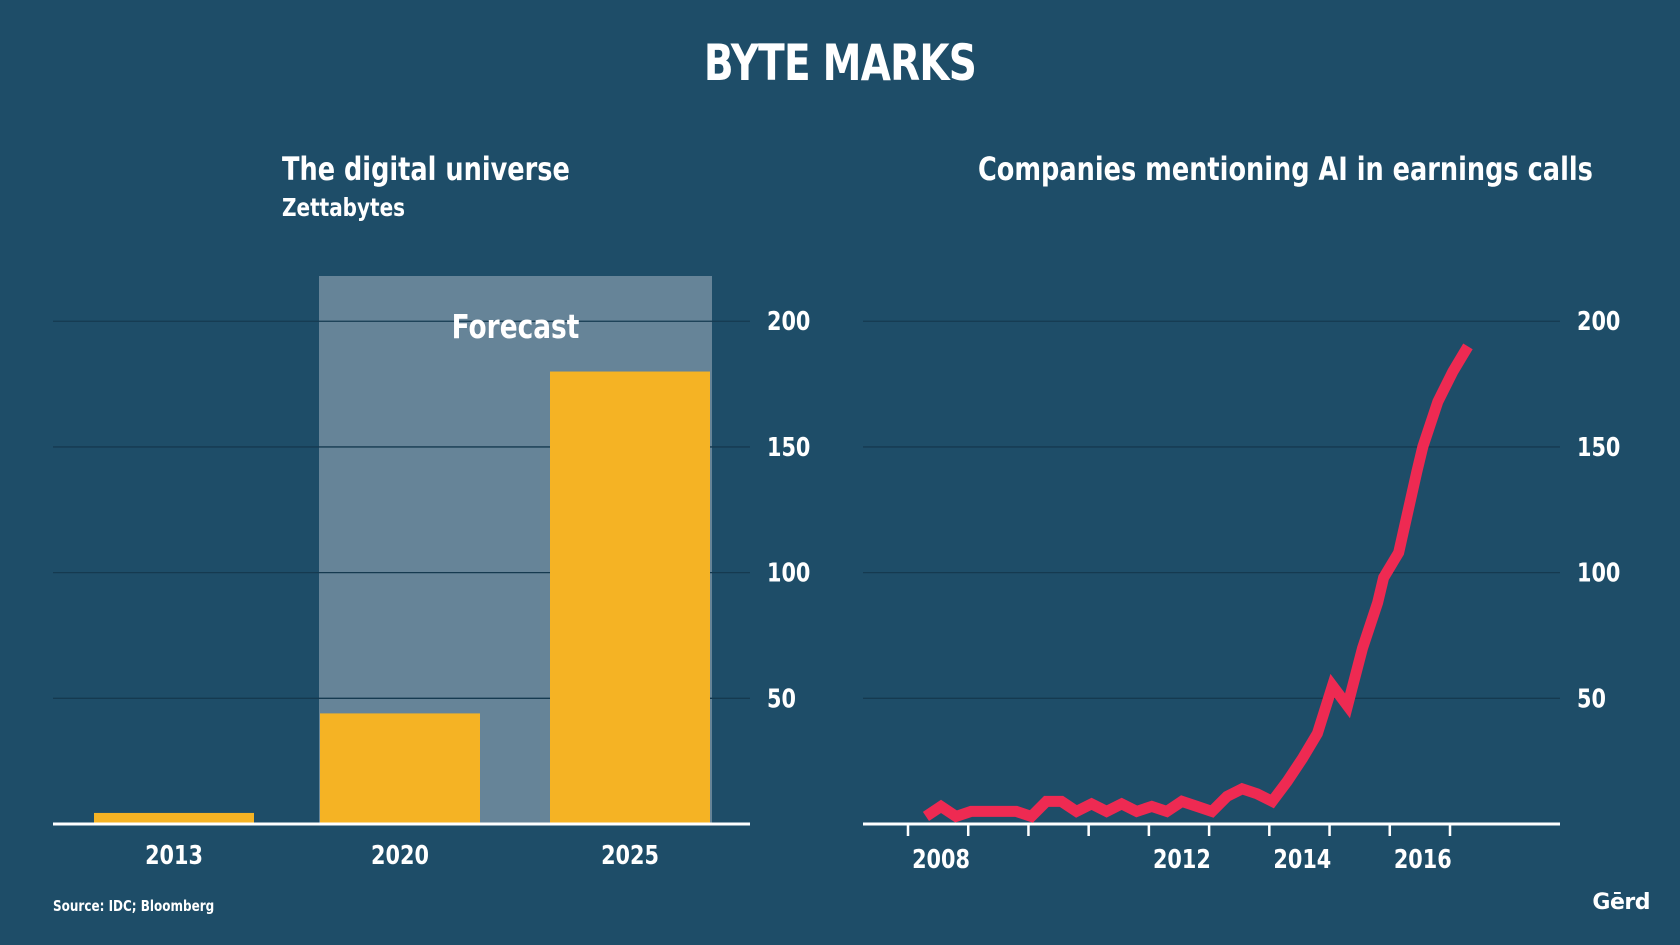 This screenshot has height=945, width=1680. What do you see at coordinates (400, 855) in the screenshot?
I see `bar-xtick-label: 2020` at bounding box center [400, 855].